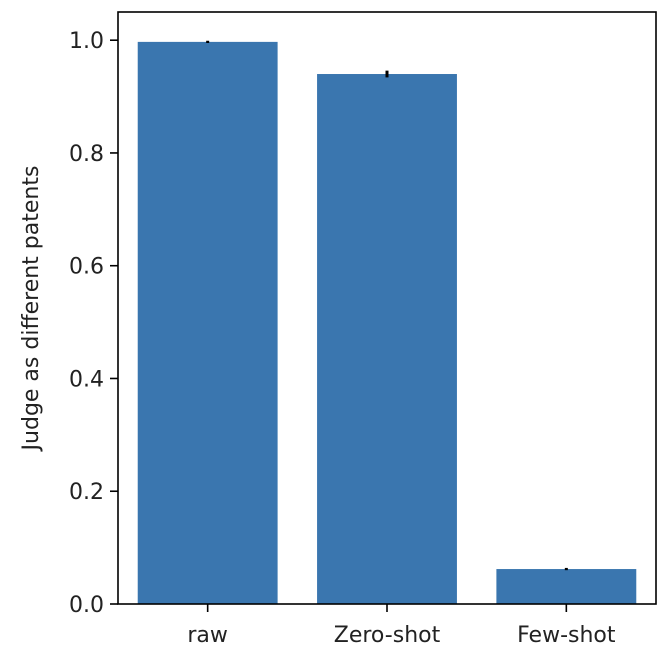  I want to click on y-tick-label: 0.6, so click(86, 267).